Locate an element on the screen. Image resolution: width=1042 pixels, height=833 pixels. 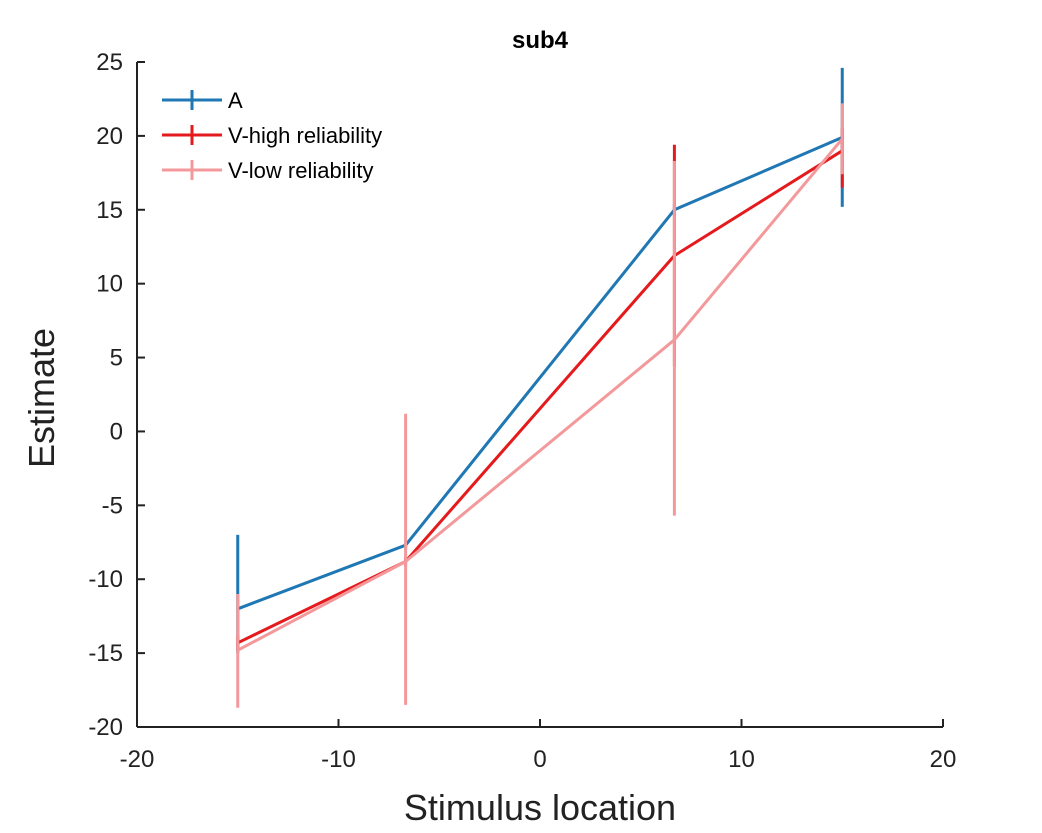
y-axis-label: Estimate is located at coordinates (41, 398).